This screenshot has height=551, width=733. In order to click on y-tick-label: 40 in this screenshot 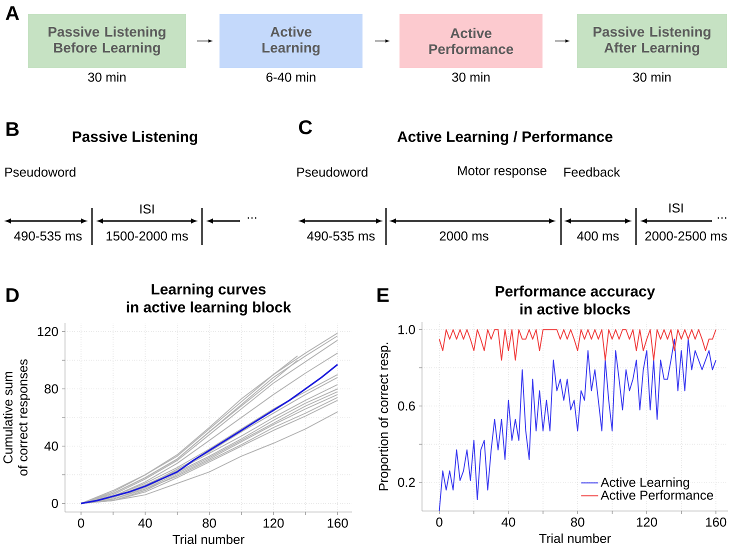, I will do `click(51, 446)`.